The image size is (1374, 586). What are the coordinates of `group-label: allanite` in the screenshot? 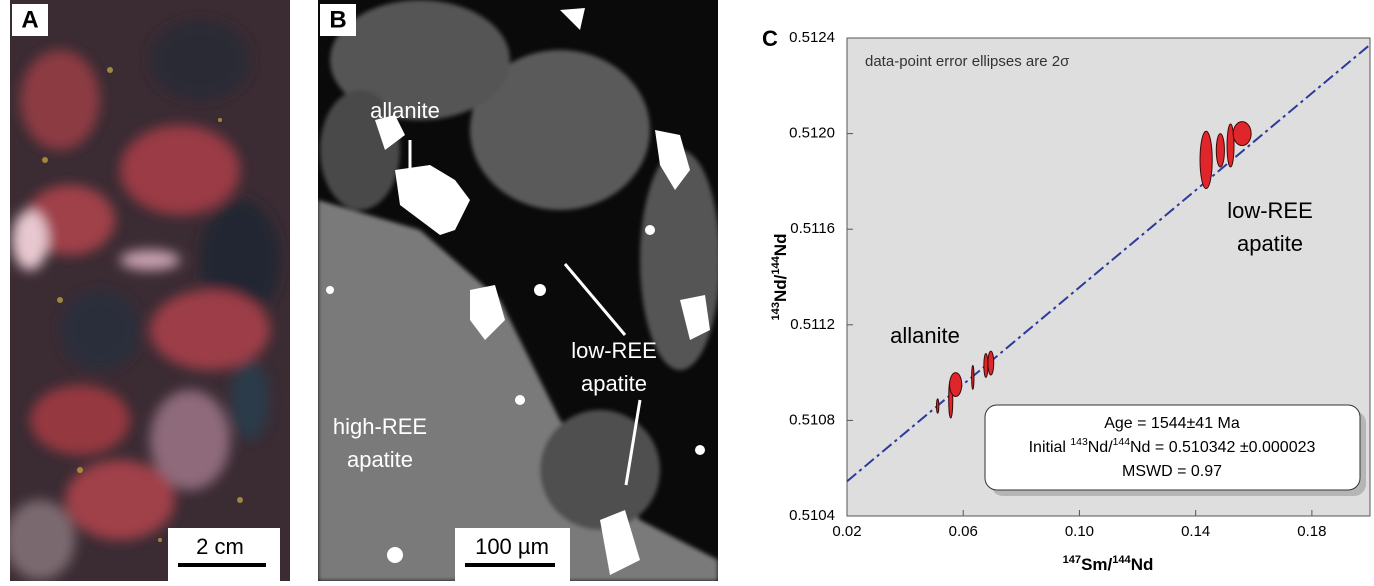 It's located at (925, 335).